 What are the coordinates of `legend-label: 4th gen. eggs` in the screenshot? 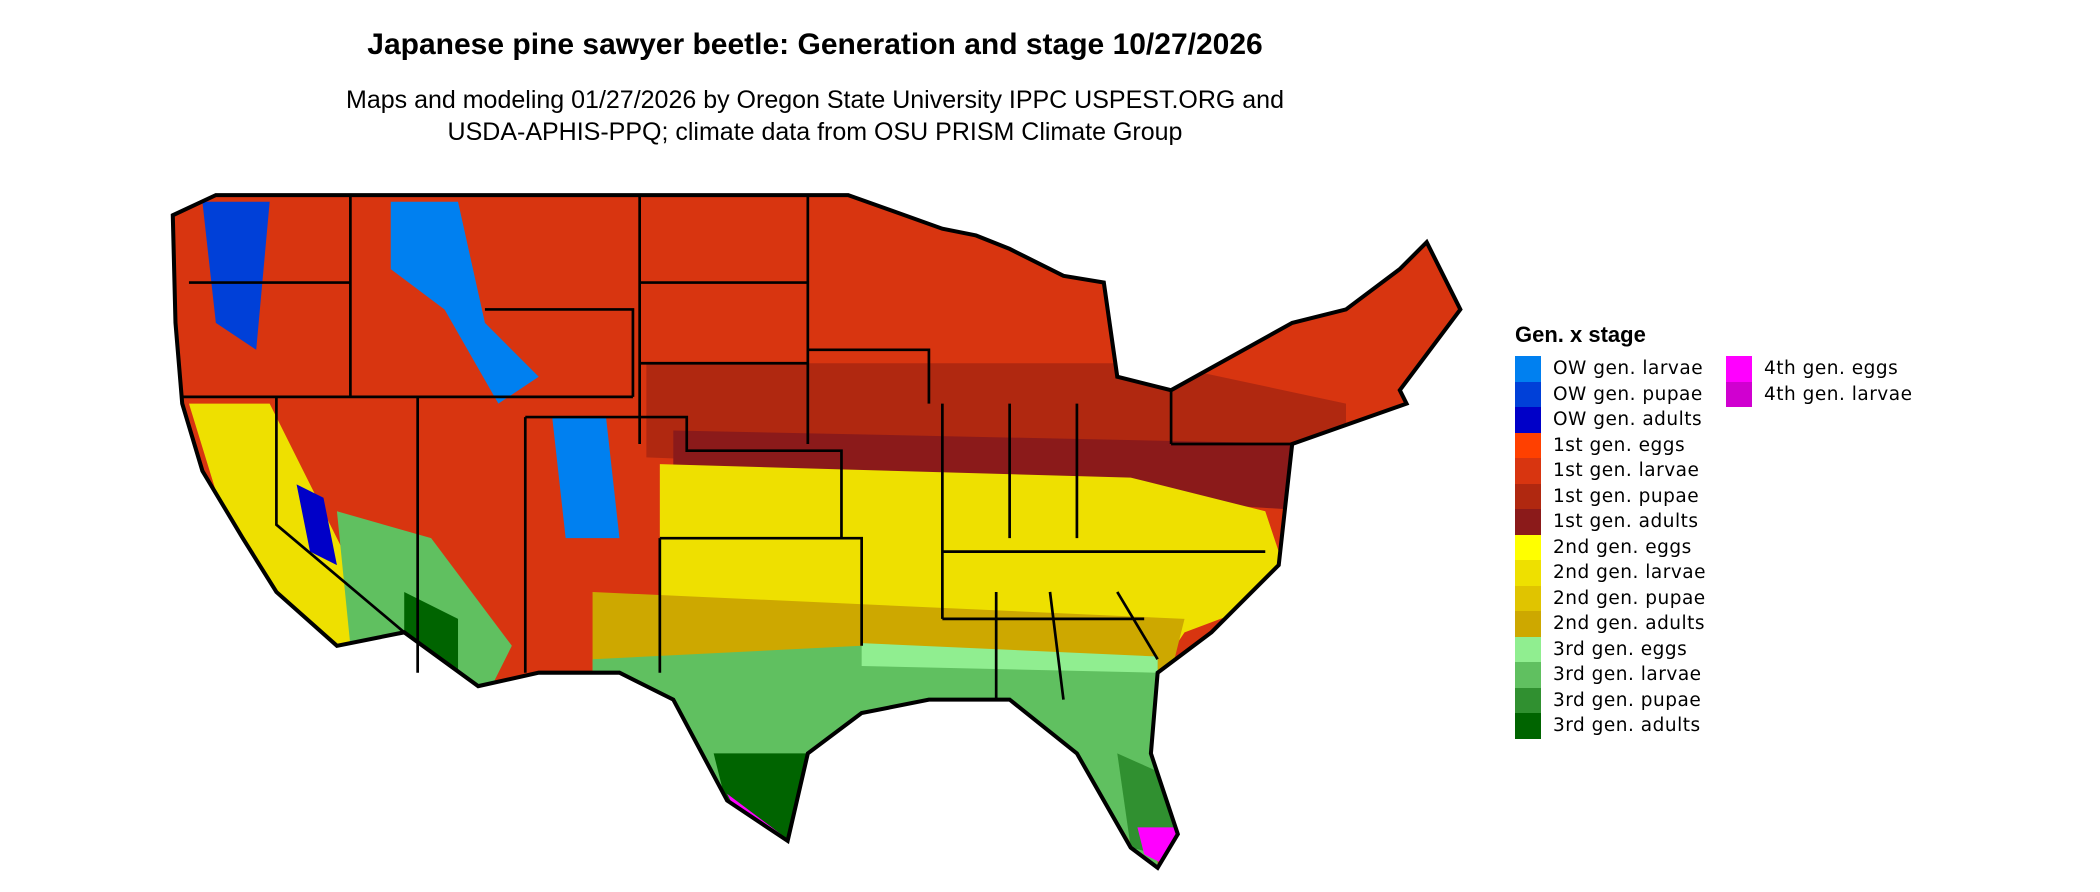 It's located at (1831, 369).